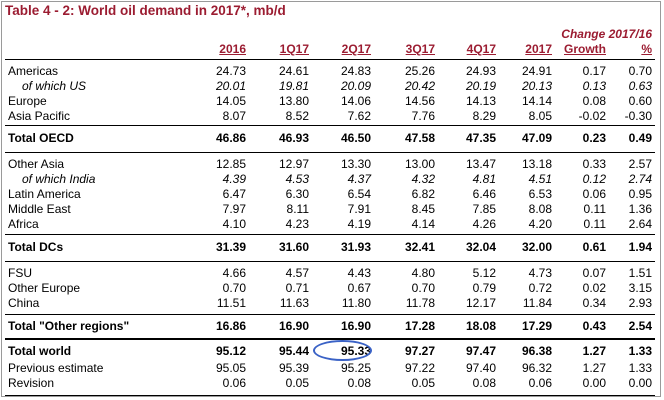 The image size is (664, 400). I want to click on row-label: Middle East, so click(39, 209).